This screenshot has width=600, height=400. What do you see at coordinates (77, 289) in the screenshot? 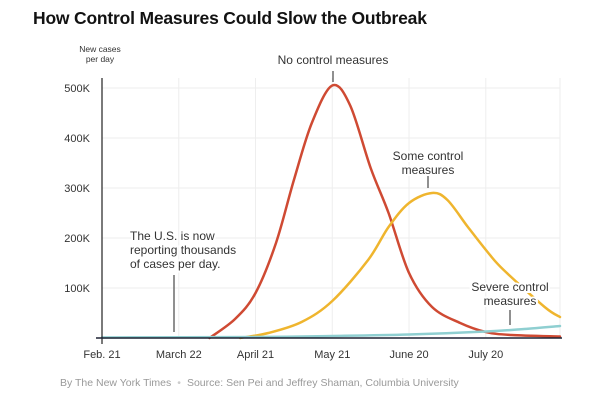
I see `y-tick-label: 100K` at bounding box center [77, 289].